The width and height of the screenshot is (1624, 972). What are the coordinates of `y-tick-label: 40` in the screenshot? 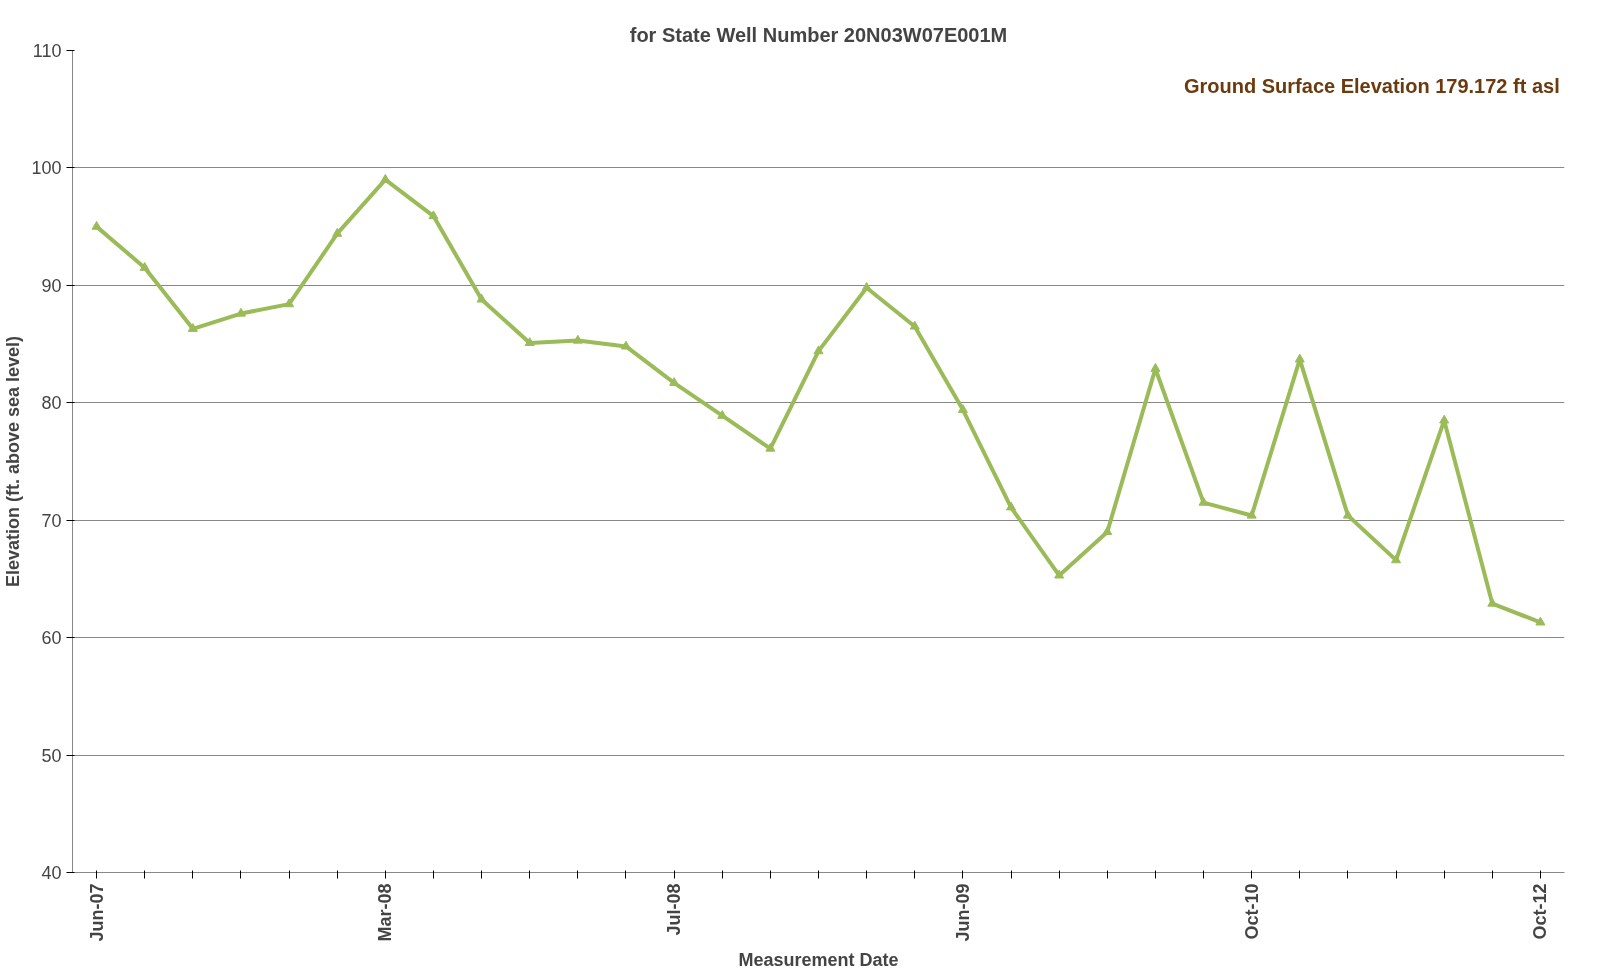 It's located at (51, 873).